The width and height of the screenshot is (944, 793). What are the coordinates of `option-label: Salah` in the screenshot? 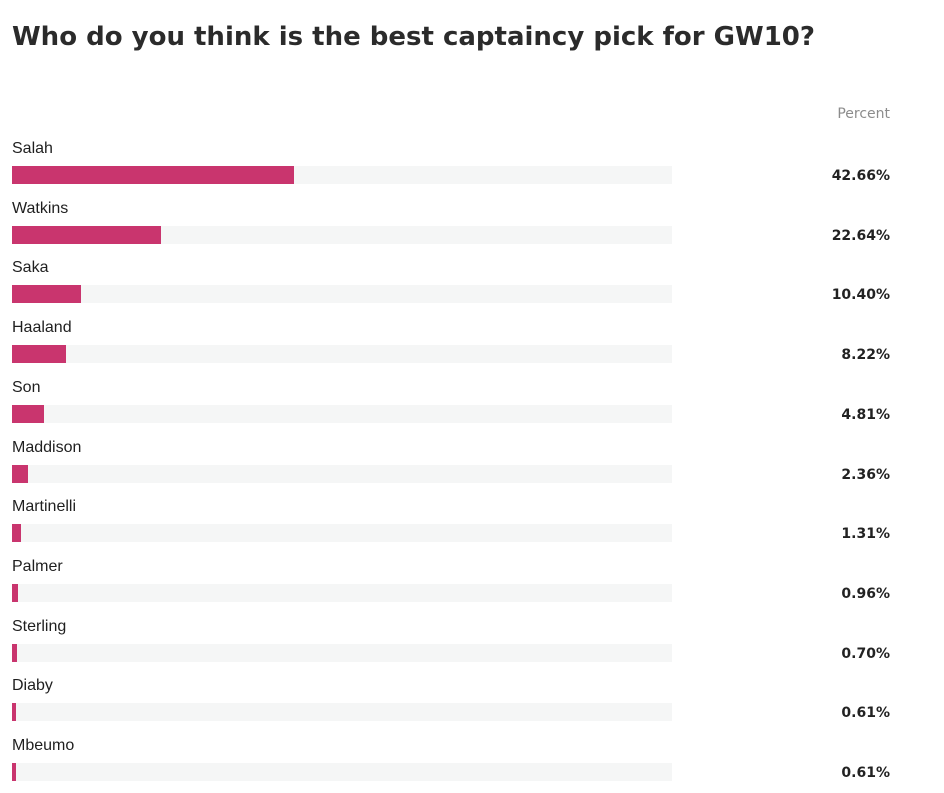 It's located at (32, 148).